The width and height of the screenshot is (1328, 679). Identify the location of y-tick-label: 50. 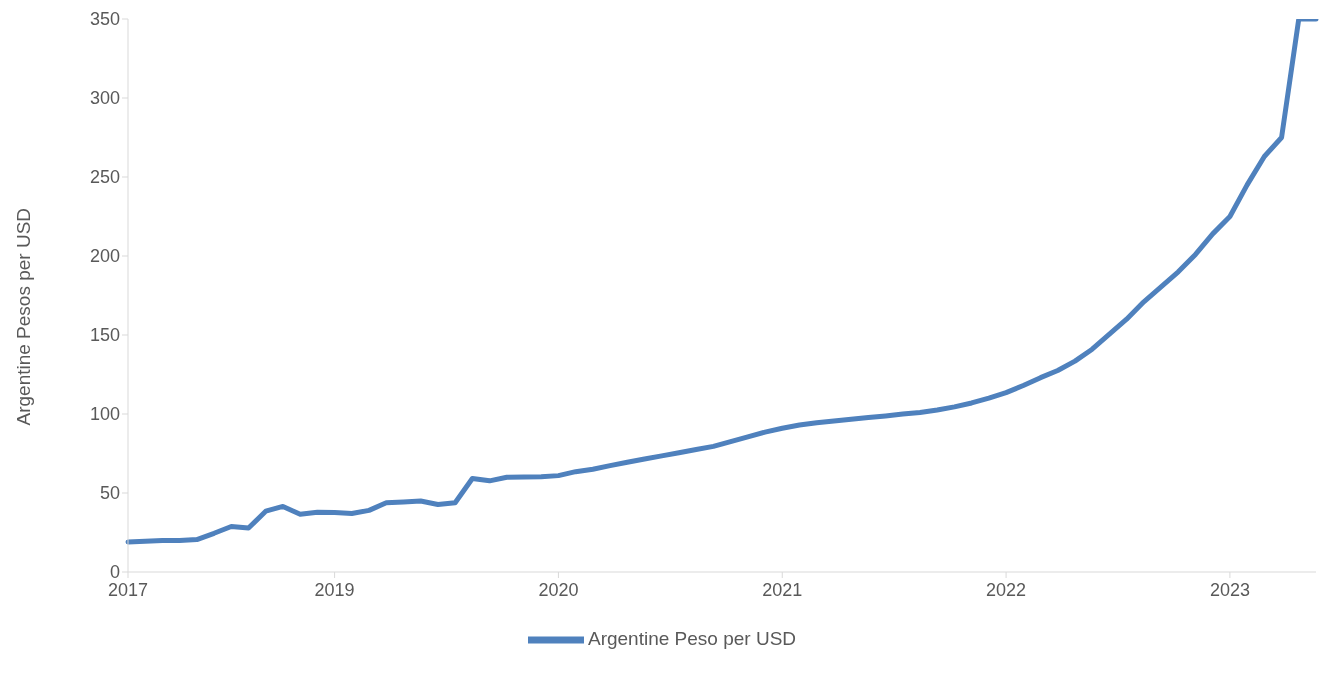
(109, 493).